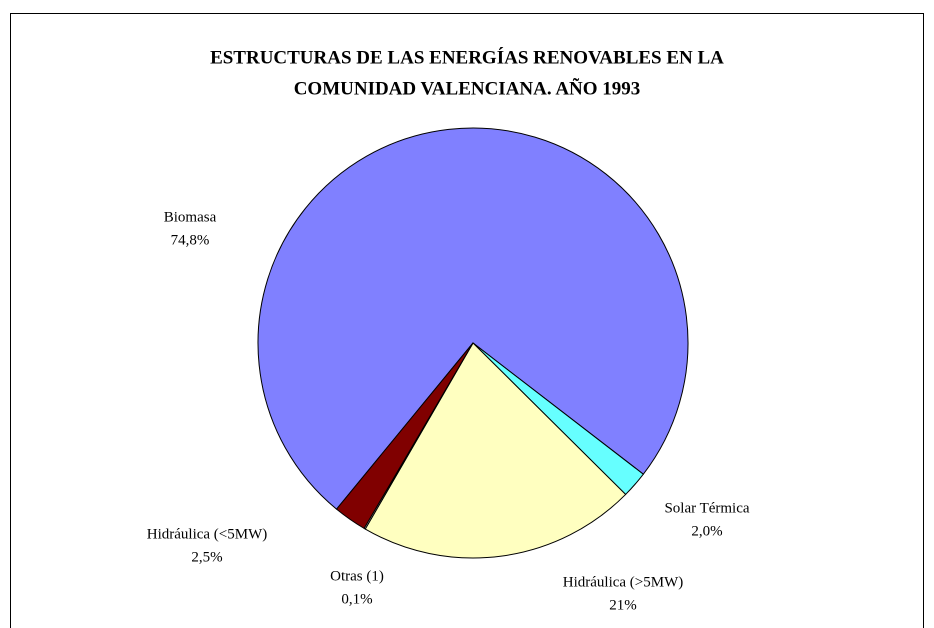  What do you see at coordinates (207, 534) in the screenshot?
I see `slice-label: Hidráulica (<5MW)` at bounding box center [207, 534].